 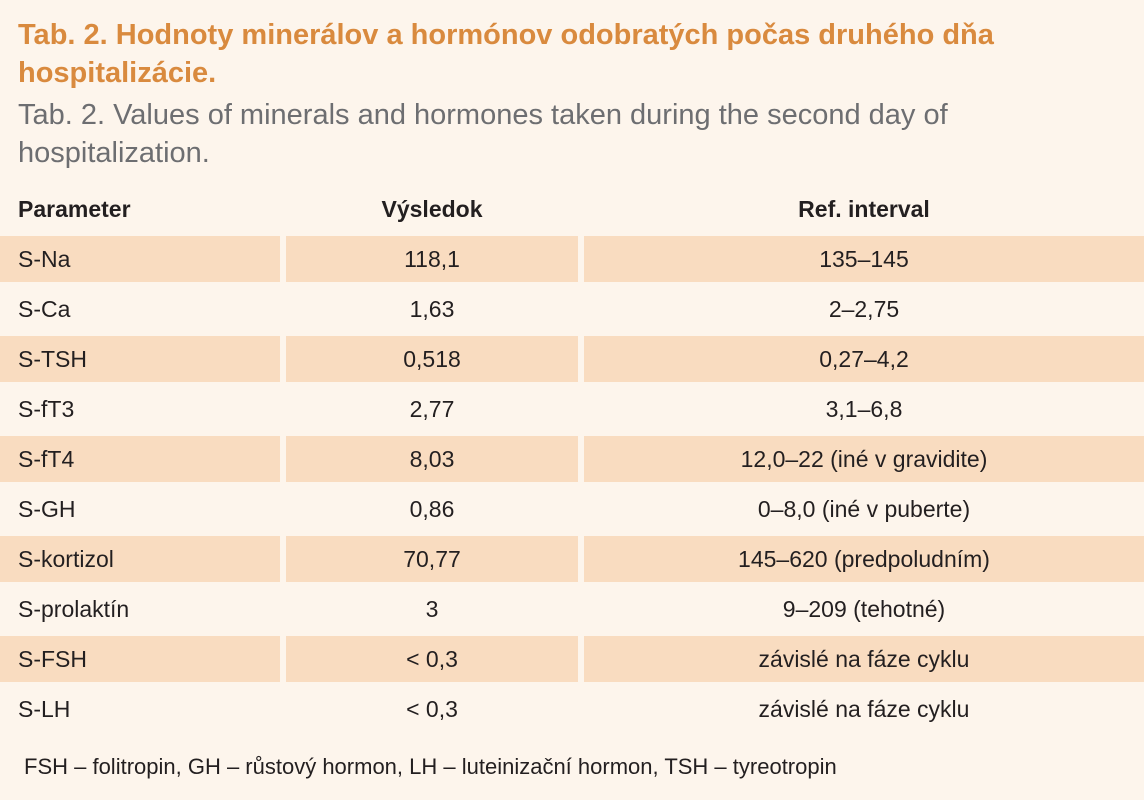 I want to click on table-row: S-LH < 0,3 závislé na fáze cyklu, so click(x=572, y=709).